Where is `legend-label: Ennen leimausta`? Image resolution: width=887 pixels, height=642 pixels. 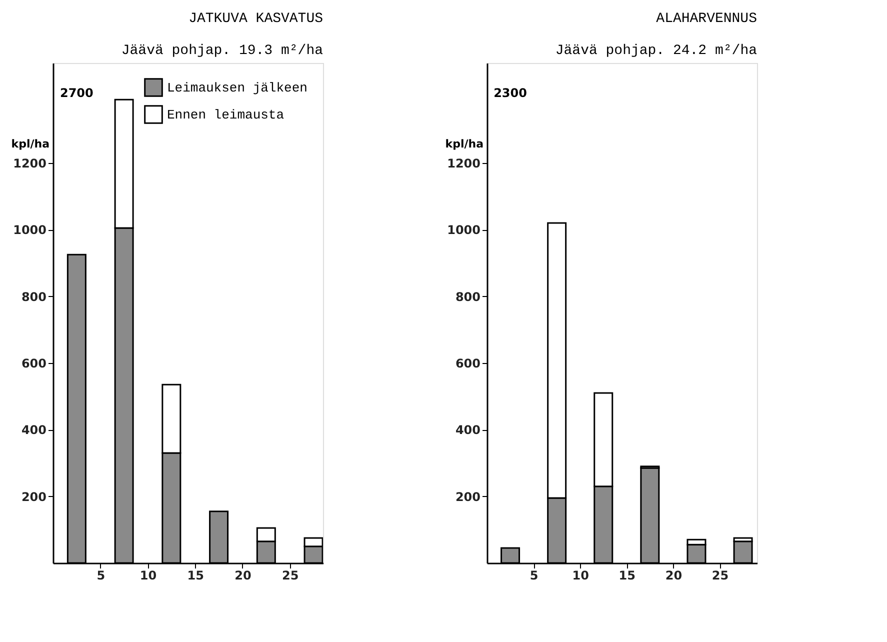 legend-label: Ennen leimausta is located at coordinates (225, 115).